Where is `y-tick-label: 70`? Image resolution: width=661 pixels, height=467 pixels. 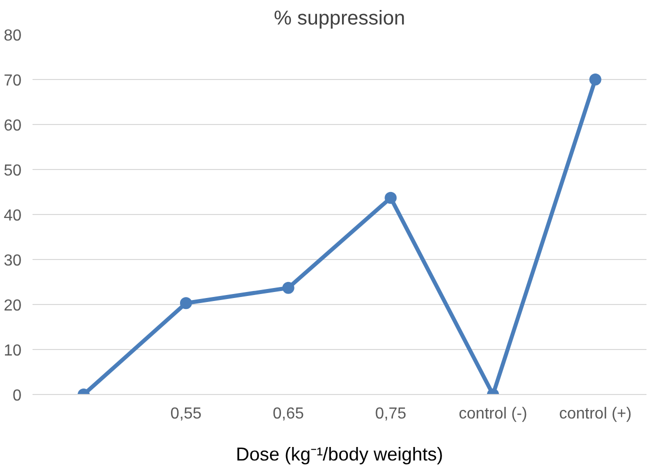
y-tick-label: 70 is located at coordinates (13, 81).